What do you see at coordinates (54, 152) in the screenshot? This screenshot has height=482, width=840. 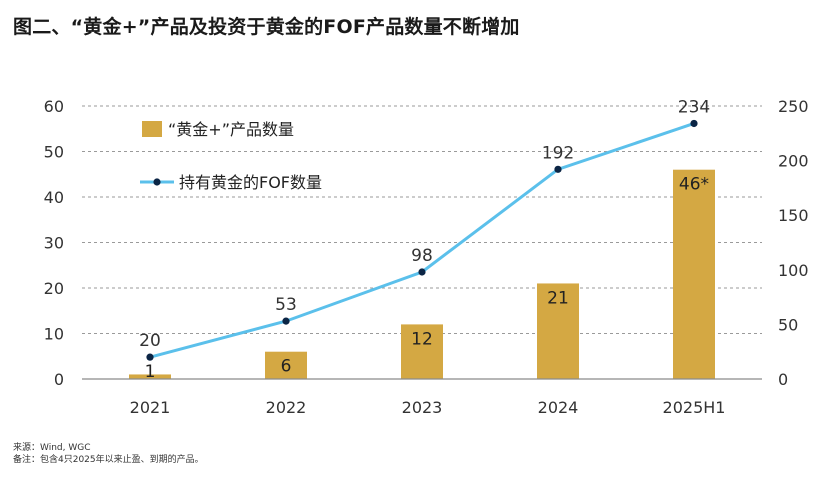 I see `y-left-tick-label: 50` at bounding box center [54, 152].